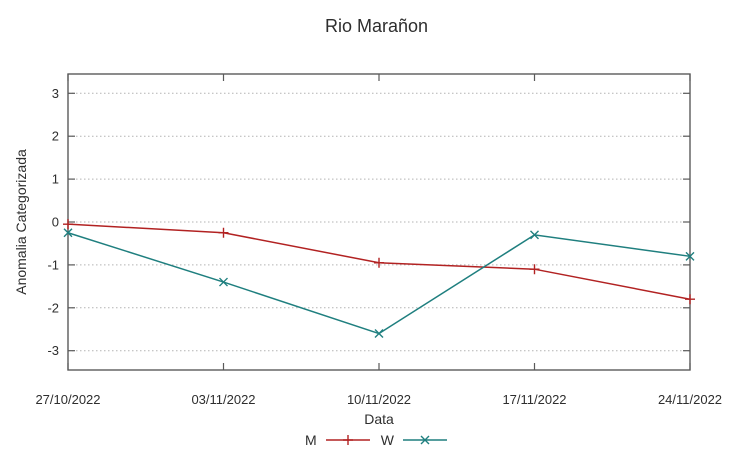 The height and width of the screenshot is (459, 753). Describe the element at coordinates (223, 399) in the screenshot. I see `x-tick-label: 03/11/2022` at that location.